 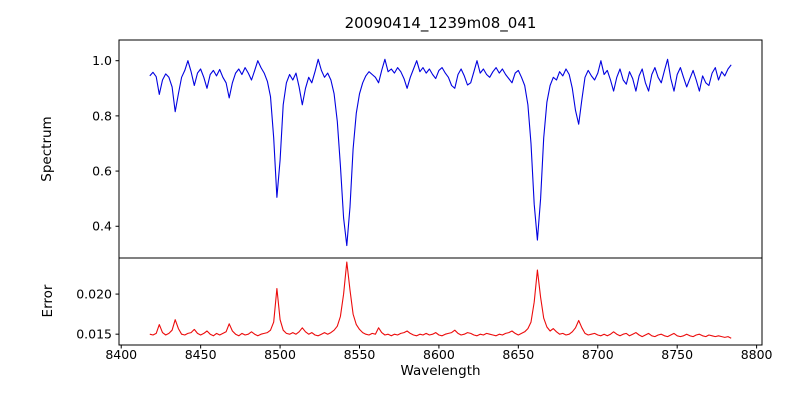 I want to click on x-tick-label: 8650, so click(x=518, y=354).